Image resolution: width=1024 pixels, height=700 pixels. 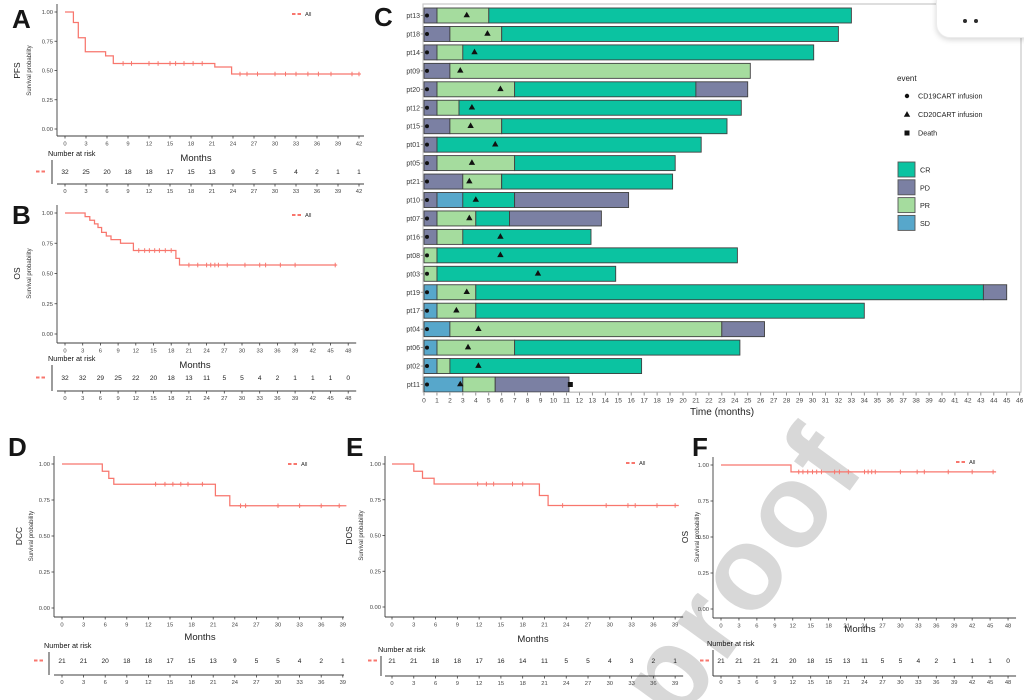 I want to click on svg-text: 26, so click(x=761, y=401).